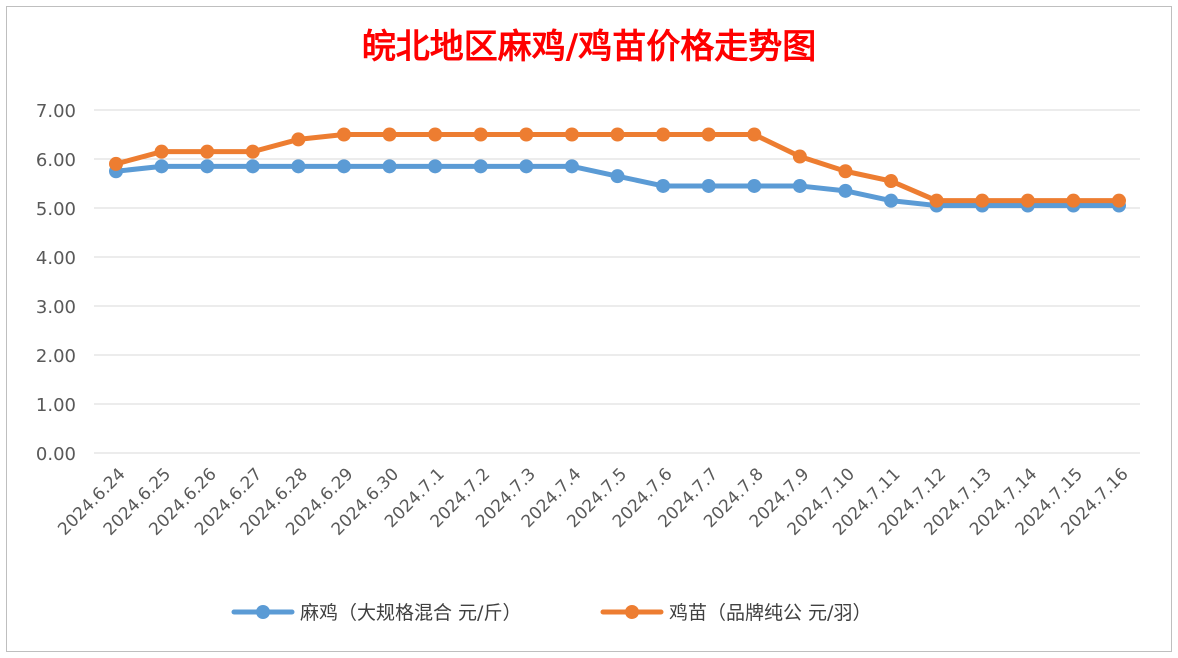 This screenshot has width=1178, height=658. Describe the element at coordinates (56, 405) in the screenshot. I see `y-tick-label: 1.00` at that location.